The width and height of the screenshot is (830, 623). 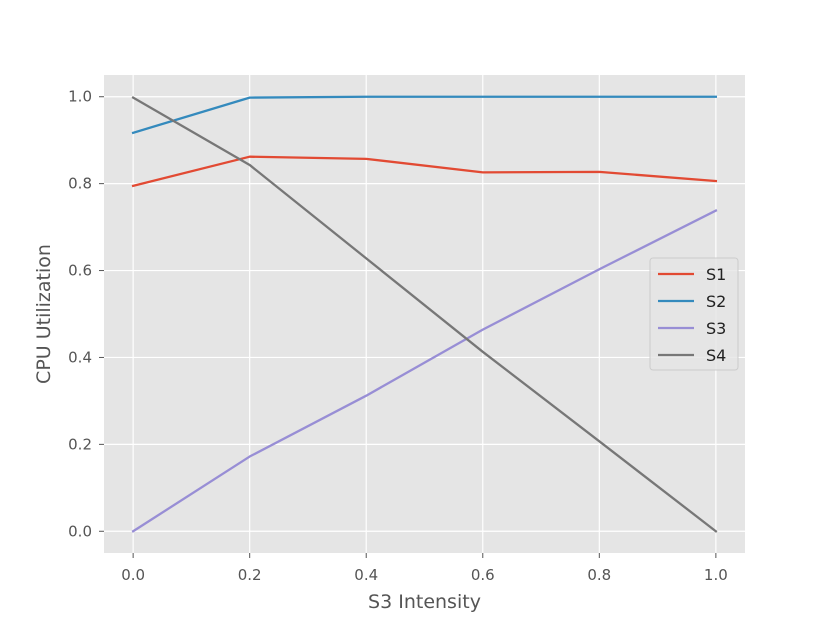 I want to click on series-line-s1, so click(x=424, y=171).